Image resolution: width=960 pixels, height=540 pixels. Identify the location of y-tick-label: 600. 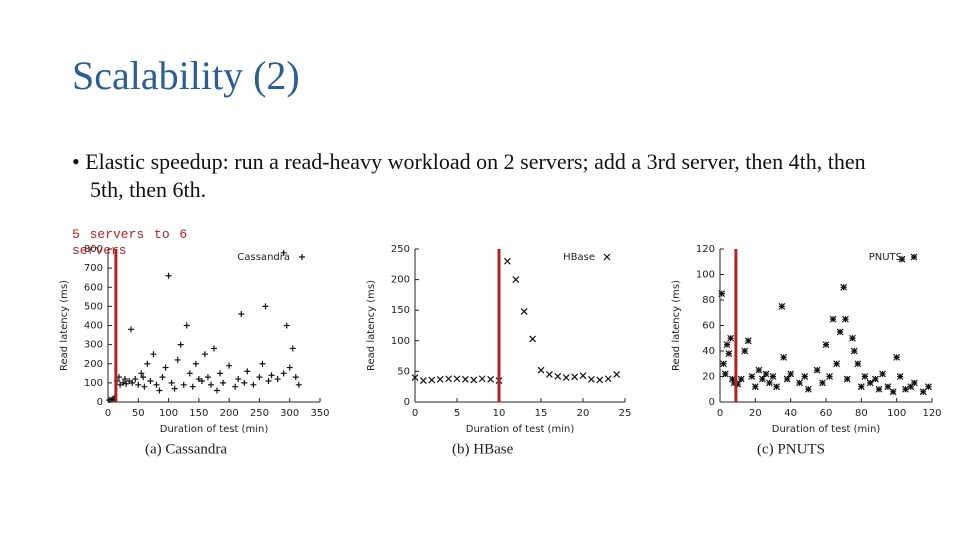
(93, 287).